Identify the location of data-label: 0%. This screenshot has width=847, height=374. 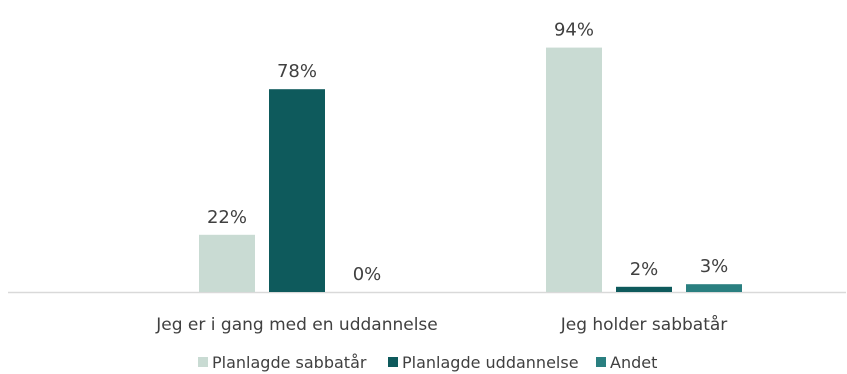
(367, 274).